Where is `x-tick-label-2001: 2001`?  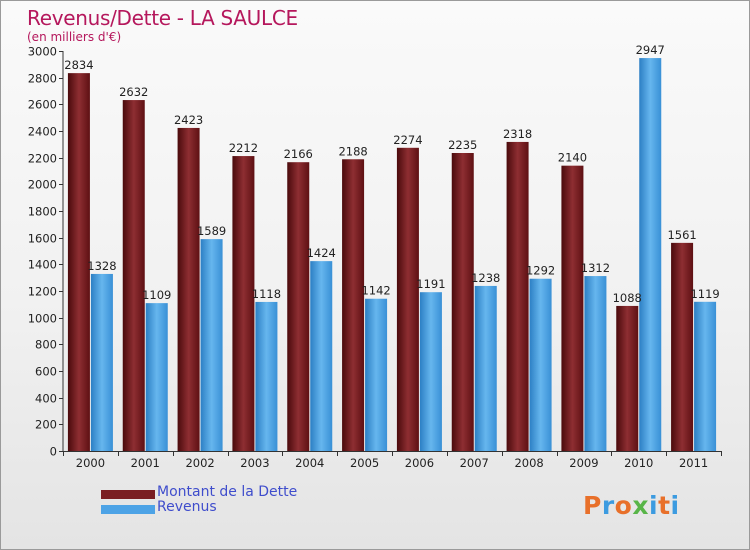
x-tick-label-2001: 2001 is located at coordinates (145, 463).